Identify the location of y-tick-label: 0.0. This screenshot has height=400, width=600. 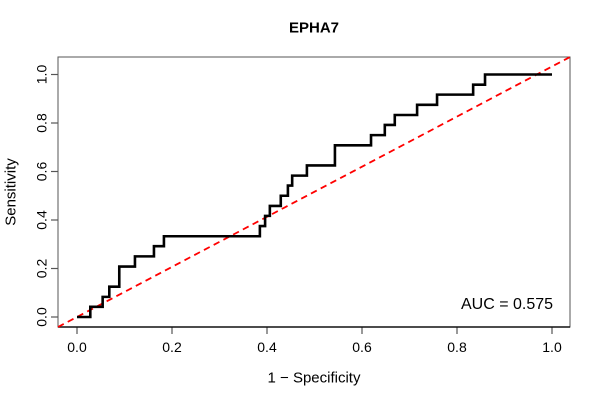
(42, 317).